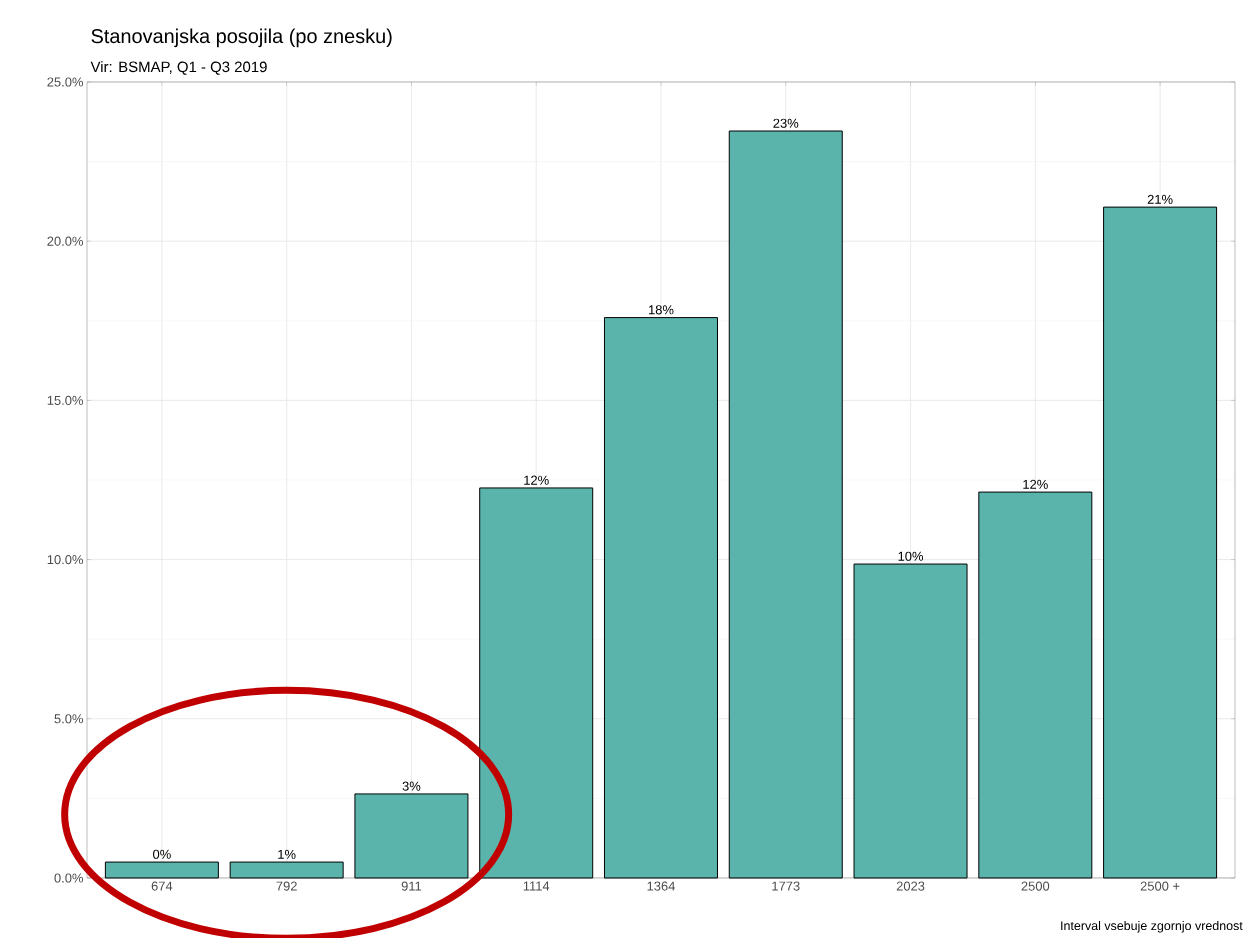  What do you see at coordinates (1152, 926) in the screenshot?
I see `text: Interval vsebuje zgornjo vrednost` at bounding box center [1152, 926].